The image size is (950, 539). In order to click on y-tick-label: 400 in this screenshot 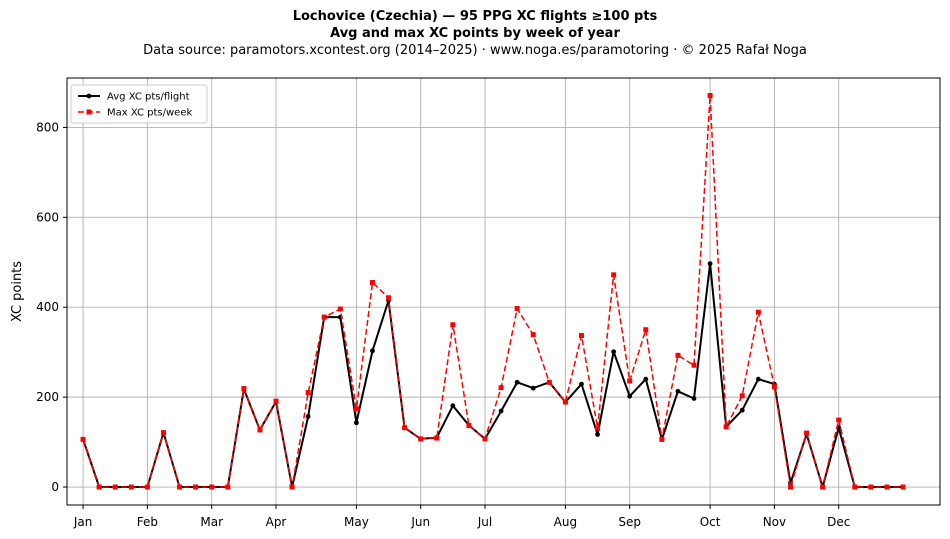, I will do `click(47, 307)`.